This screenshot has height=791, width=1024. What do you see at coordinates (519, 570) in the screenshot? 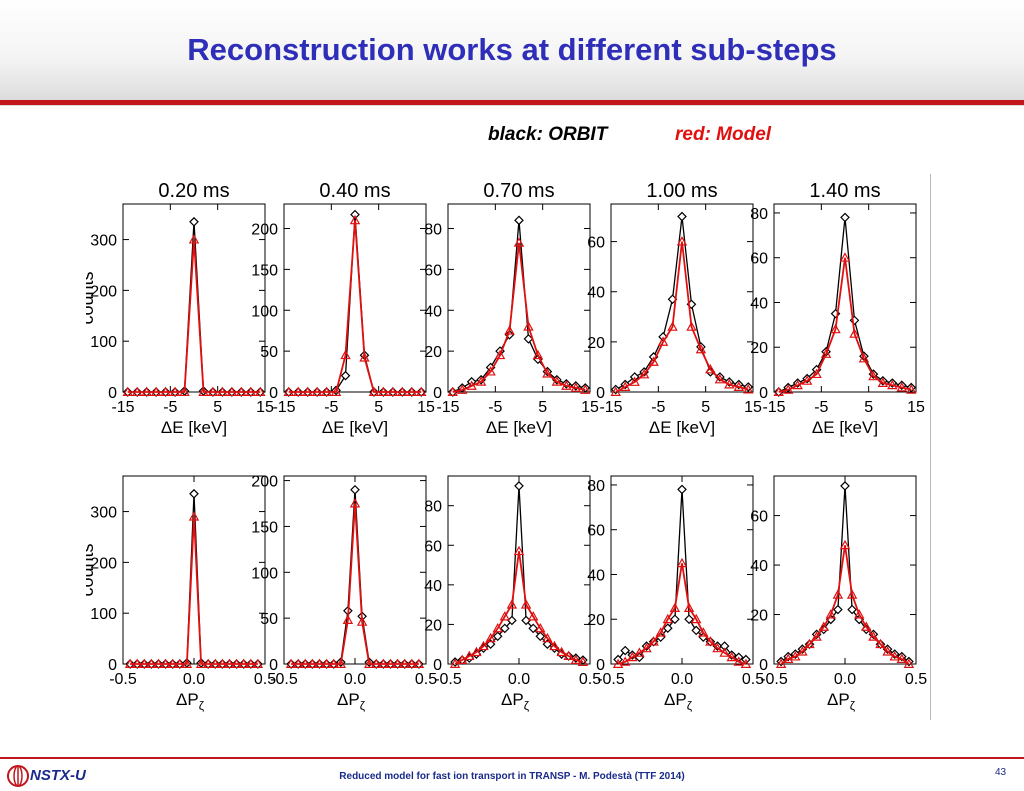
I see `plot-frame` at bounding box center [519, 570].